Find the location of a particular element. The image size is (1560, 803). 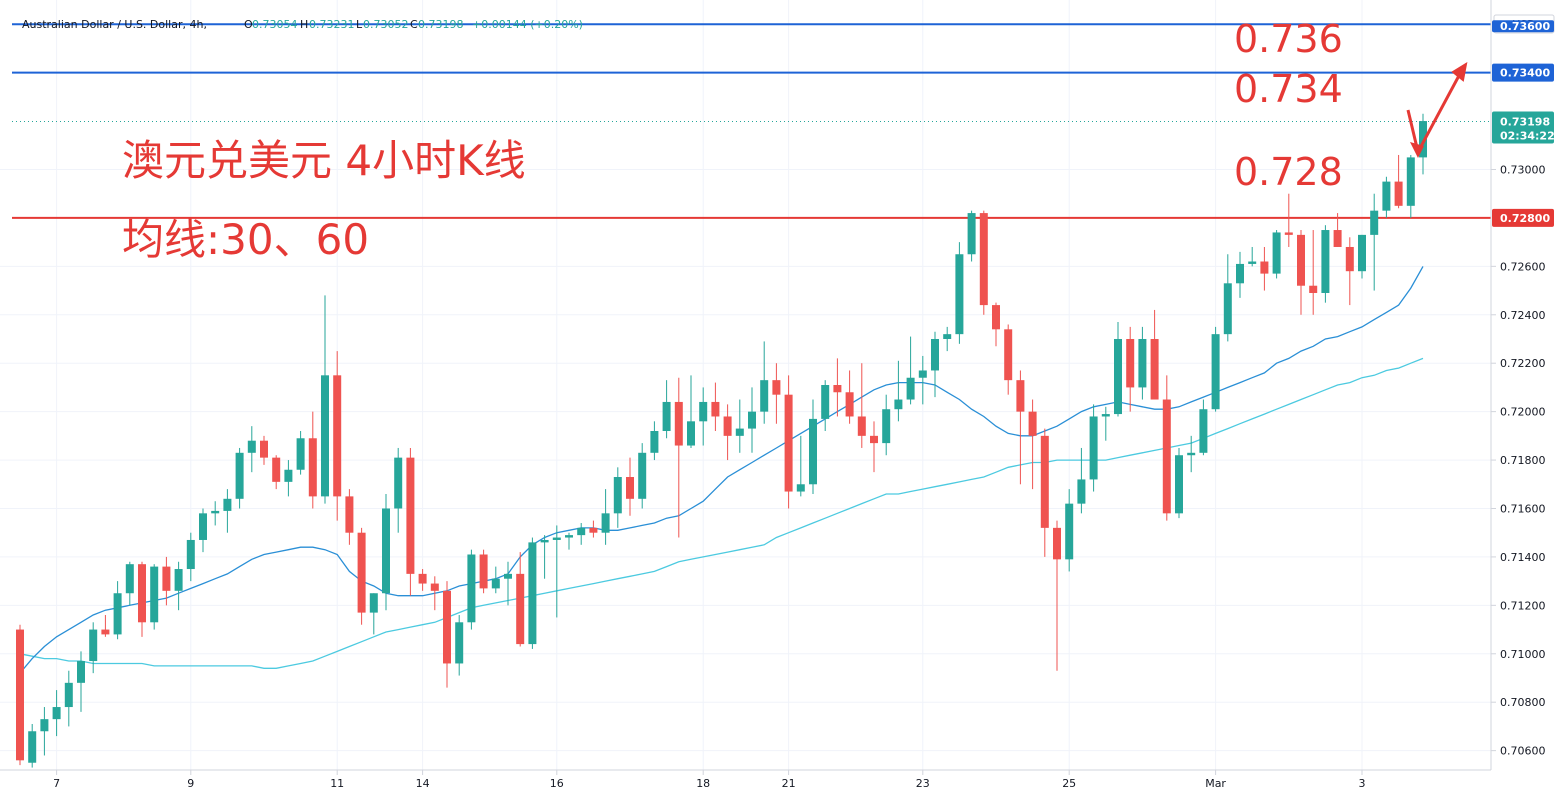

price-tag-1: 0.72800 is located at coordinates (1525, 218).